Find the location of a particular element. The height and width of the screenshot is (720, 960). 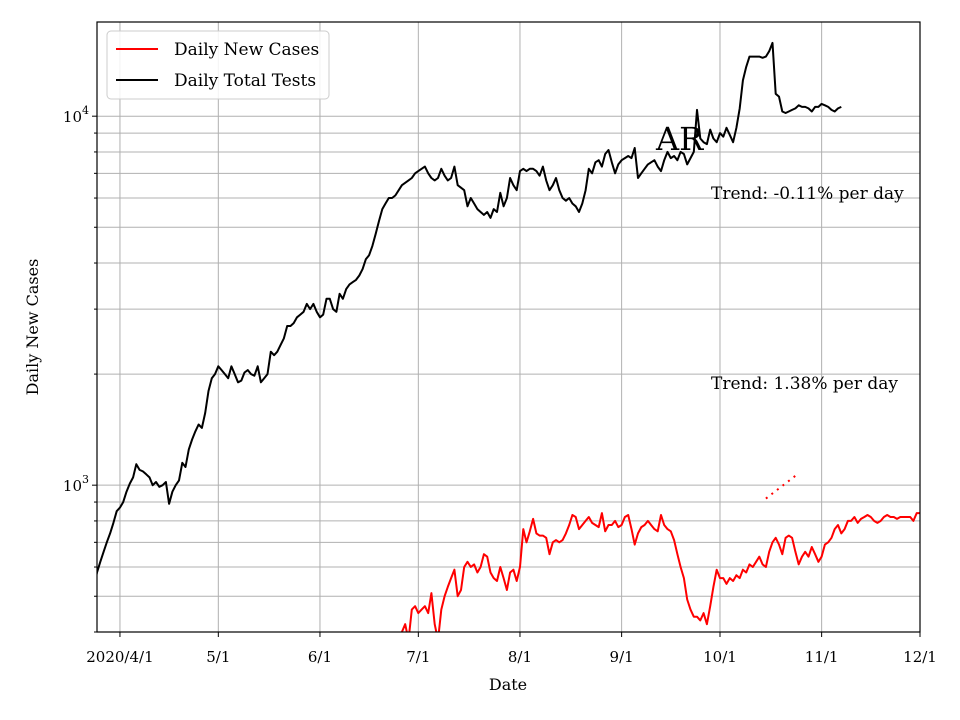

x-tick-label: 12/1 is located at coordinates (920, 657).